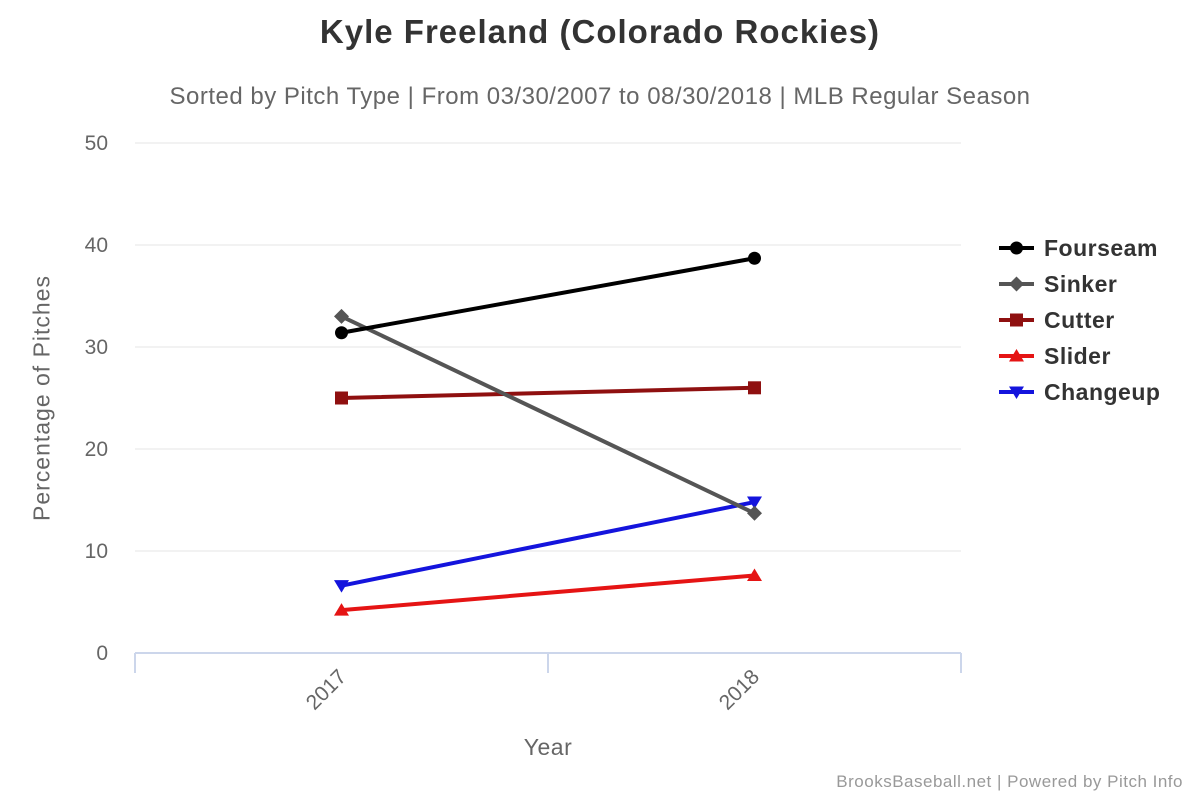 This screenshot has width=1200, height=800. I want to click on legend-label: Cutter, so click(1079, 319).